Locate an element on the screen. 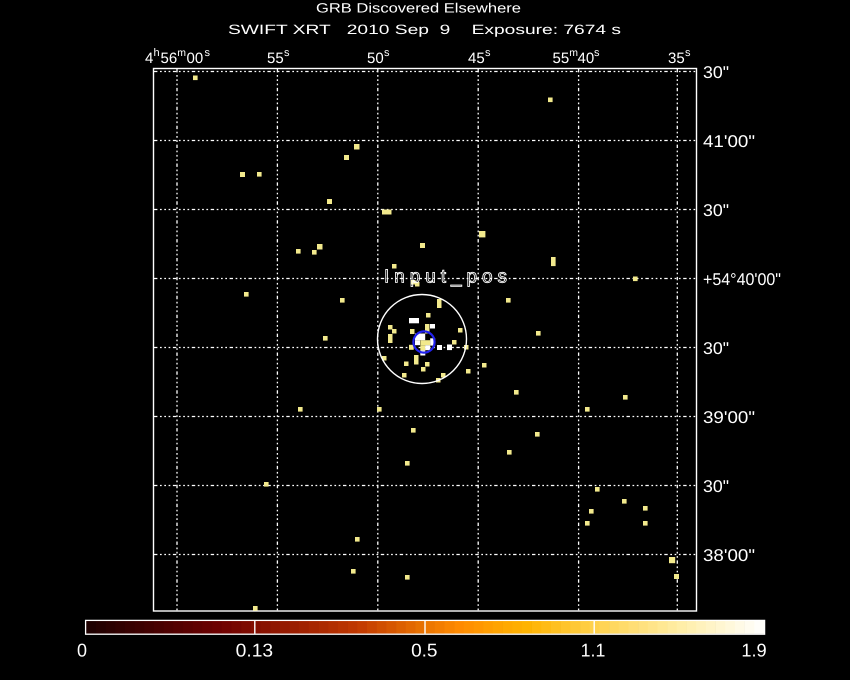 This screenshot has height=680, width=850. svg-text: 45 is located at coordinates (476, 58).